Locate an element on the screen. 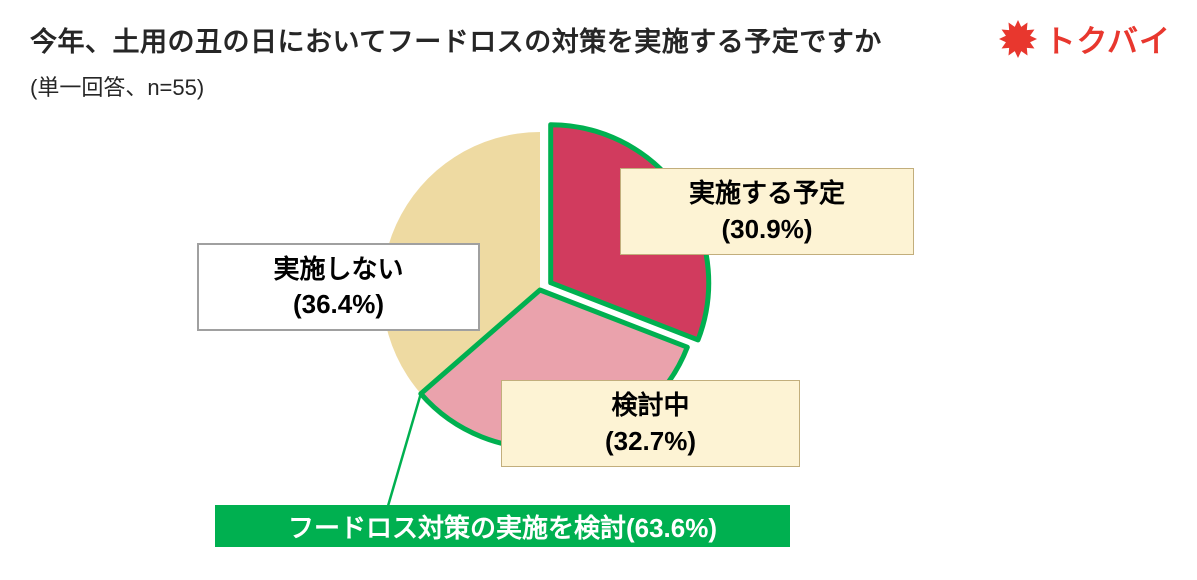 The width and height of the screenshot is (1197, 580). callout-considering-label: 検討中 is located at coordinates (650, 405).